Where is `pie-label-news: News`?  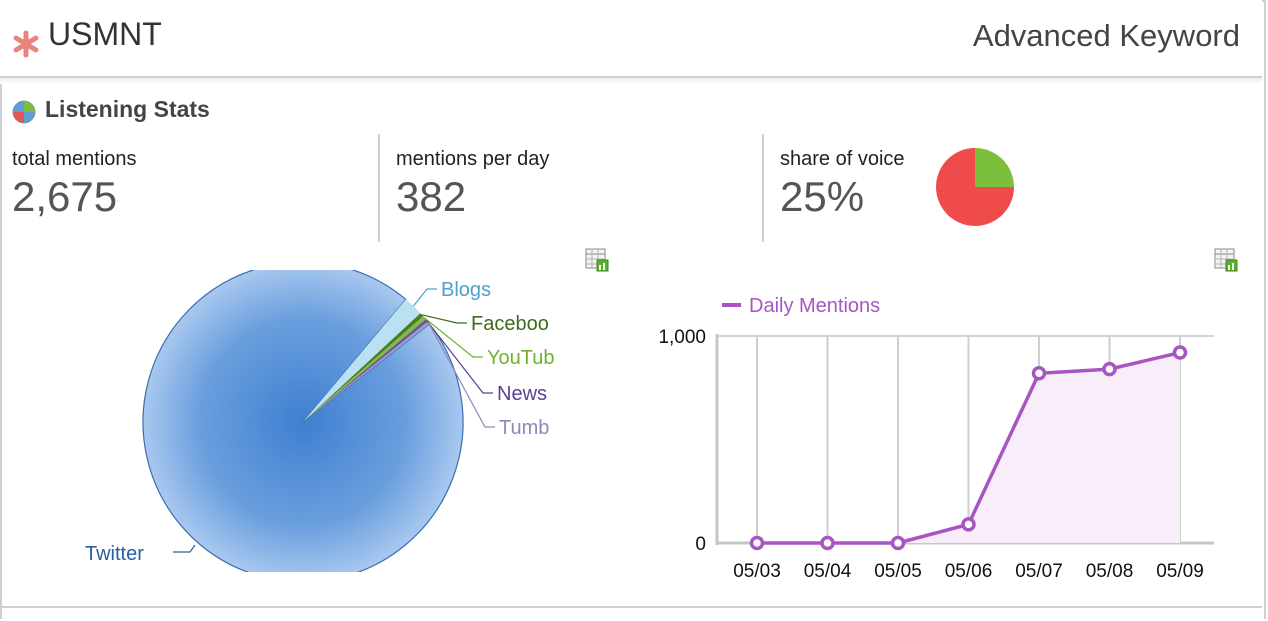 pie-label-news: News is located at coordinates (522, 394).